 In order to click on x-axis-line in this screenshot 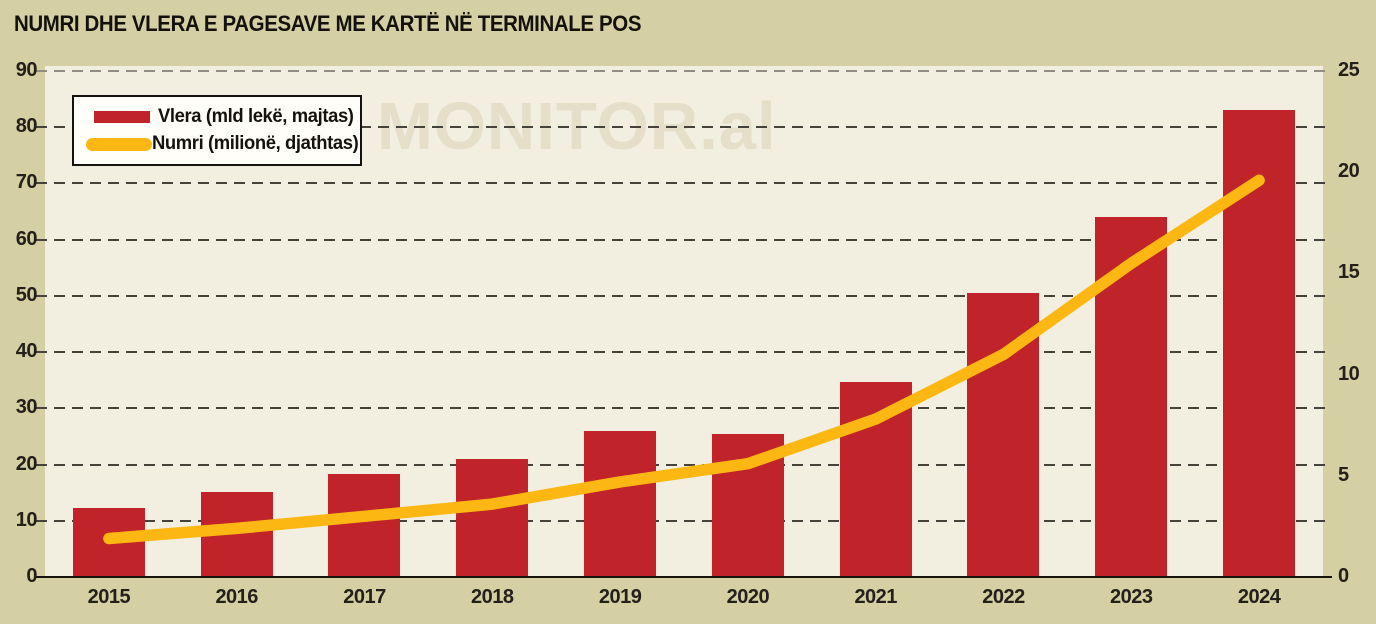, I will do `click(684, 577)`.